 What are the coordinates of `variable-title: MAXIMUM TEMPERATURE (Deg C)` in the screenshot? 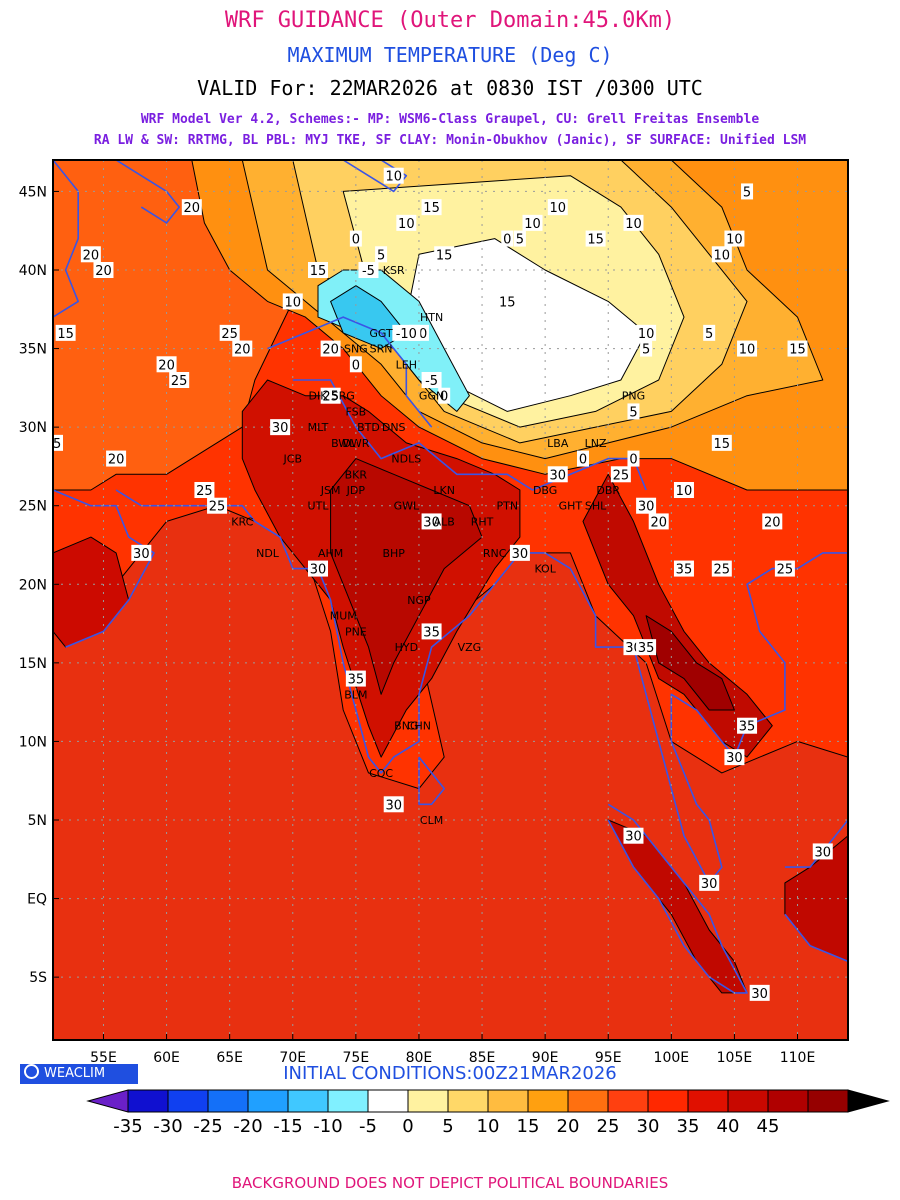 It's located at (450, 55).